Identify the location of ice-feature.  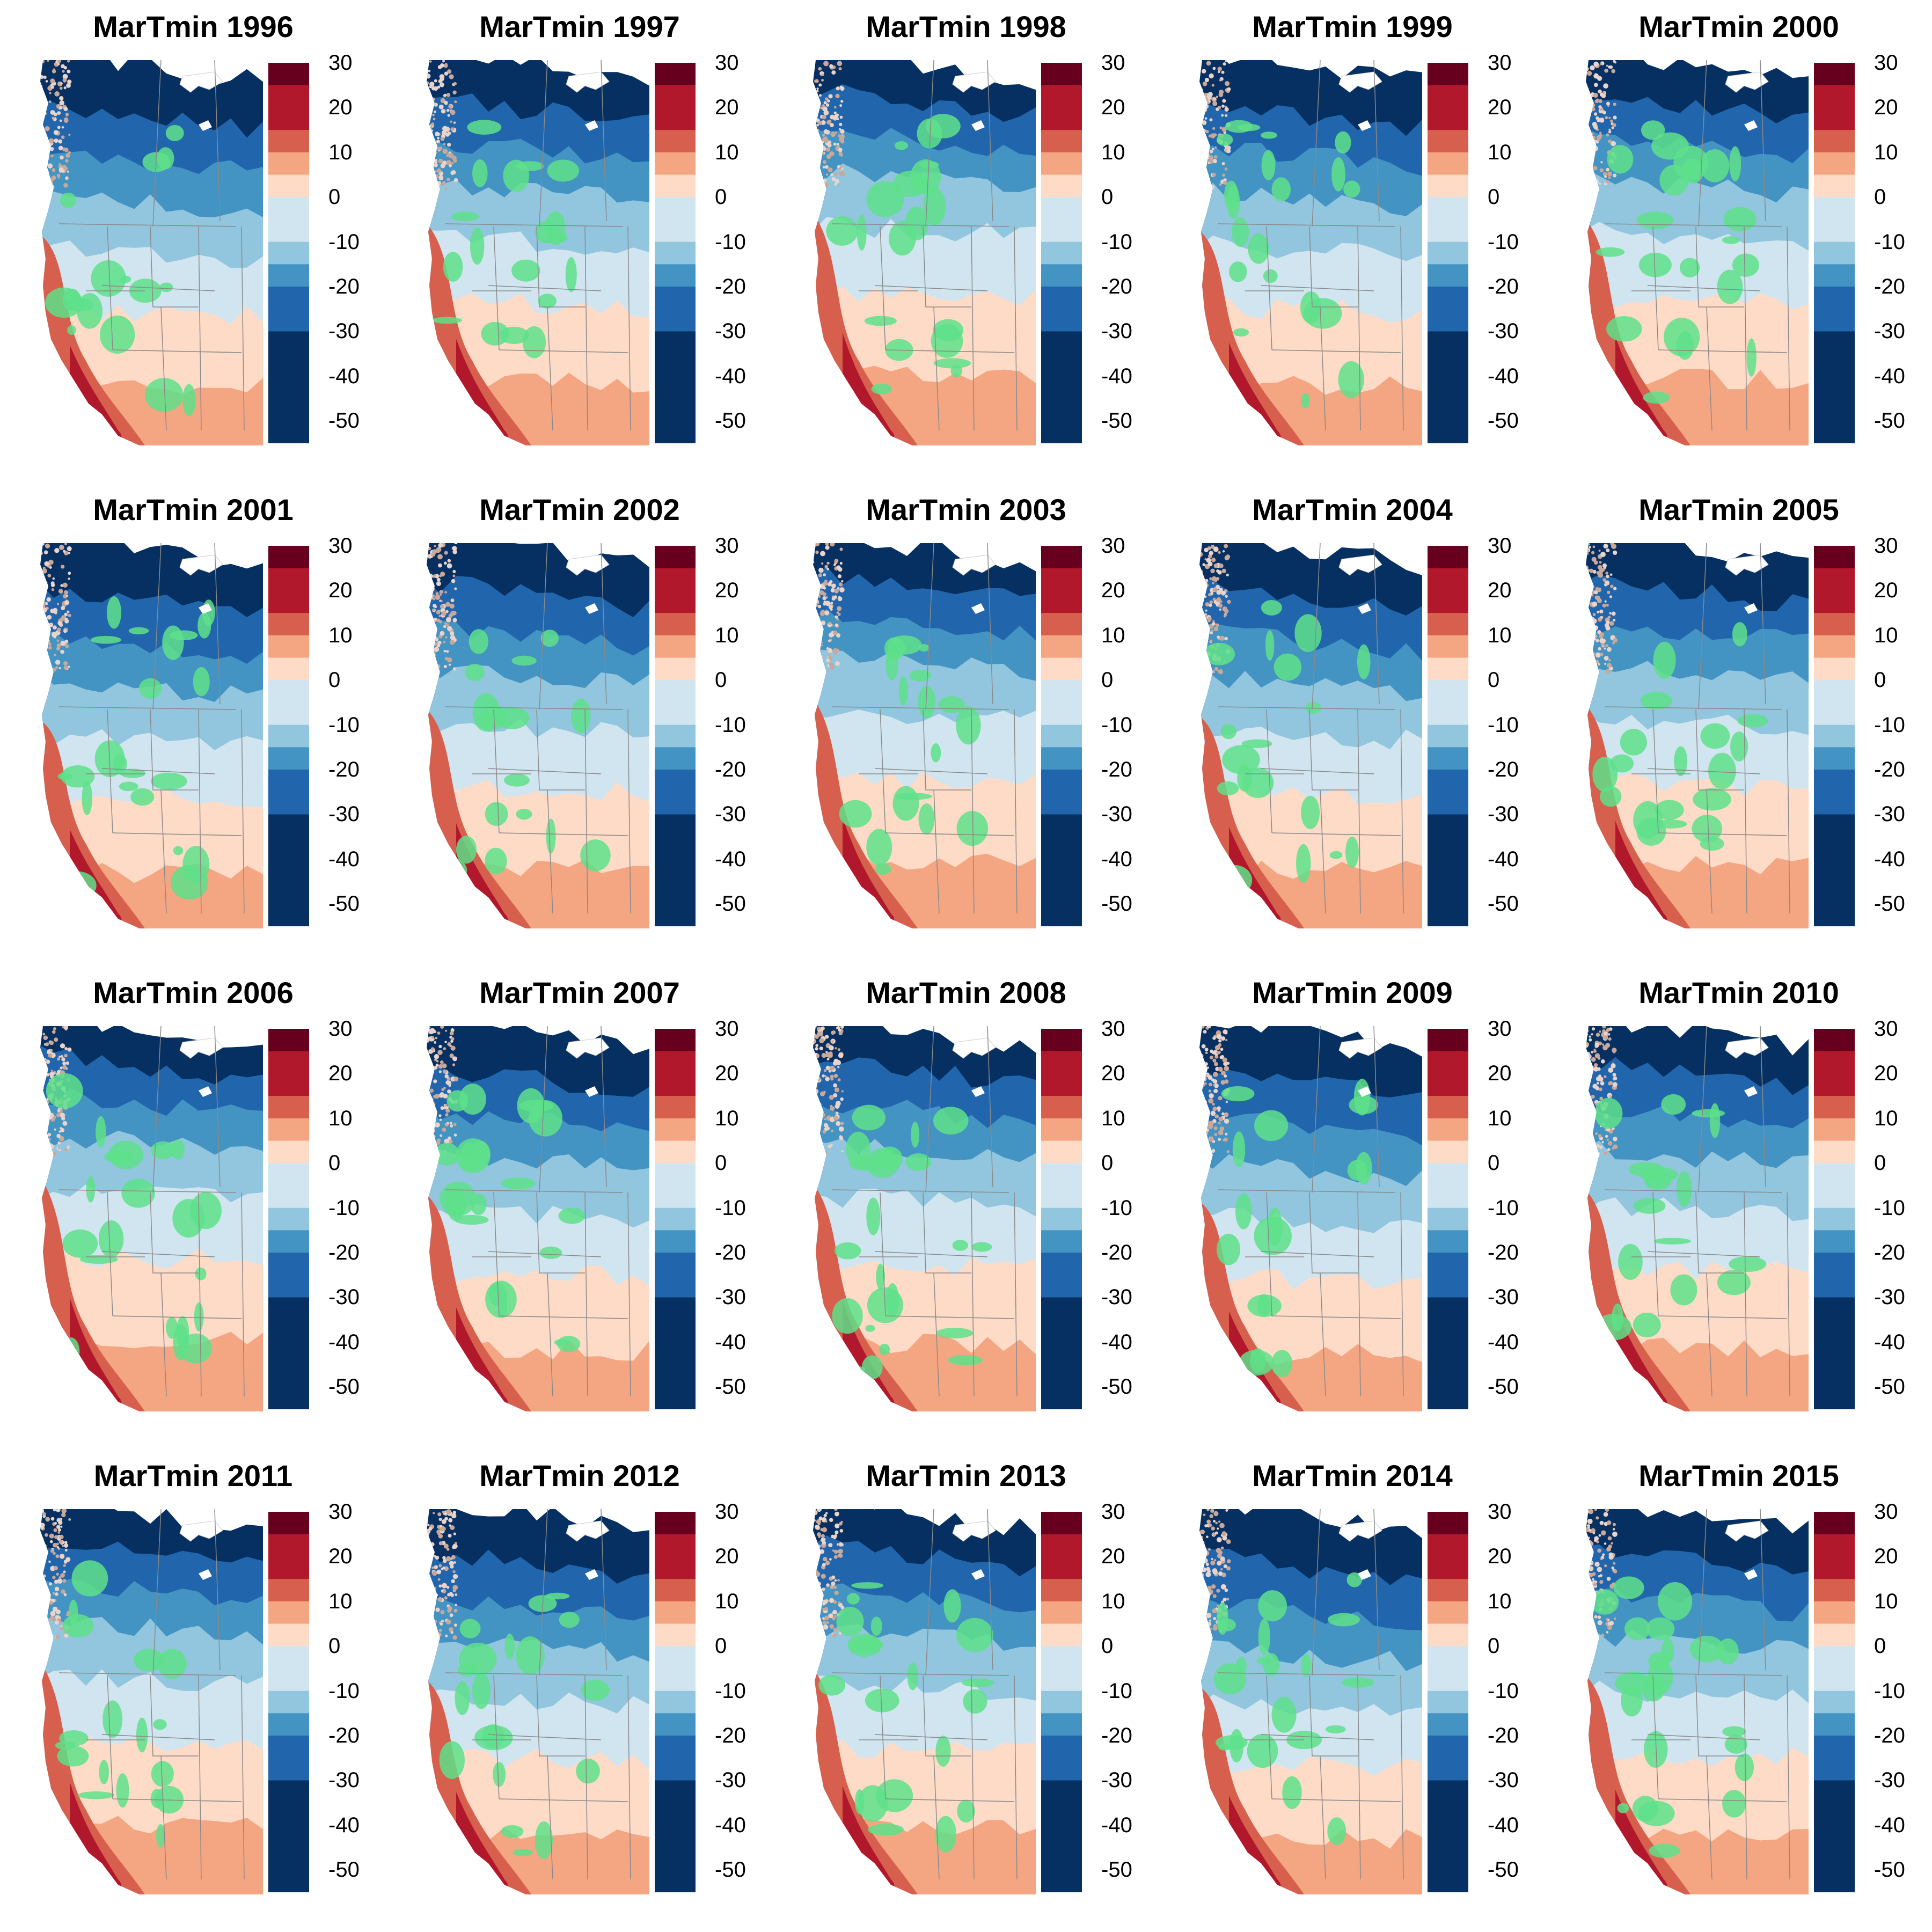
(974, 1048).